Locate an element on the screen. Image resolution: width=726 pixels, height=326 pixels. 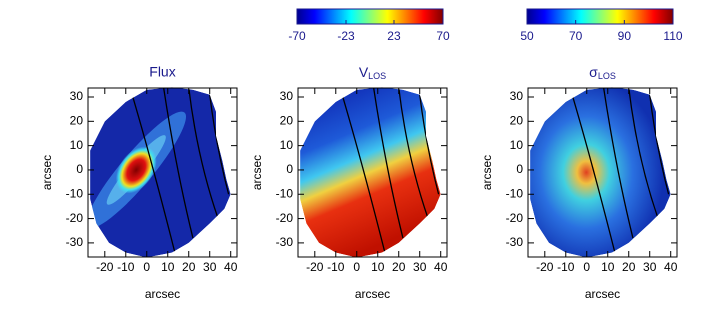
title-main: σ is located at coordinates (593, 72).